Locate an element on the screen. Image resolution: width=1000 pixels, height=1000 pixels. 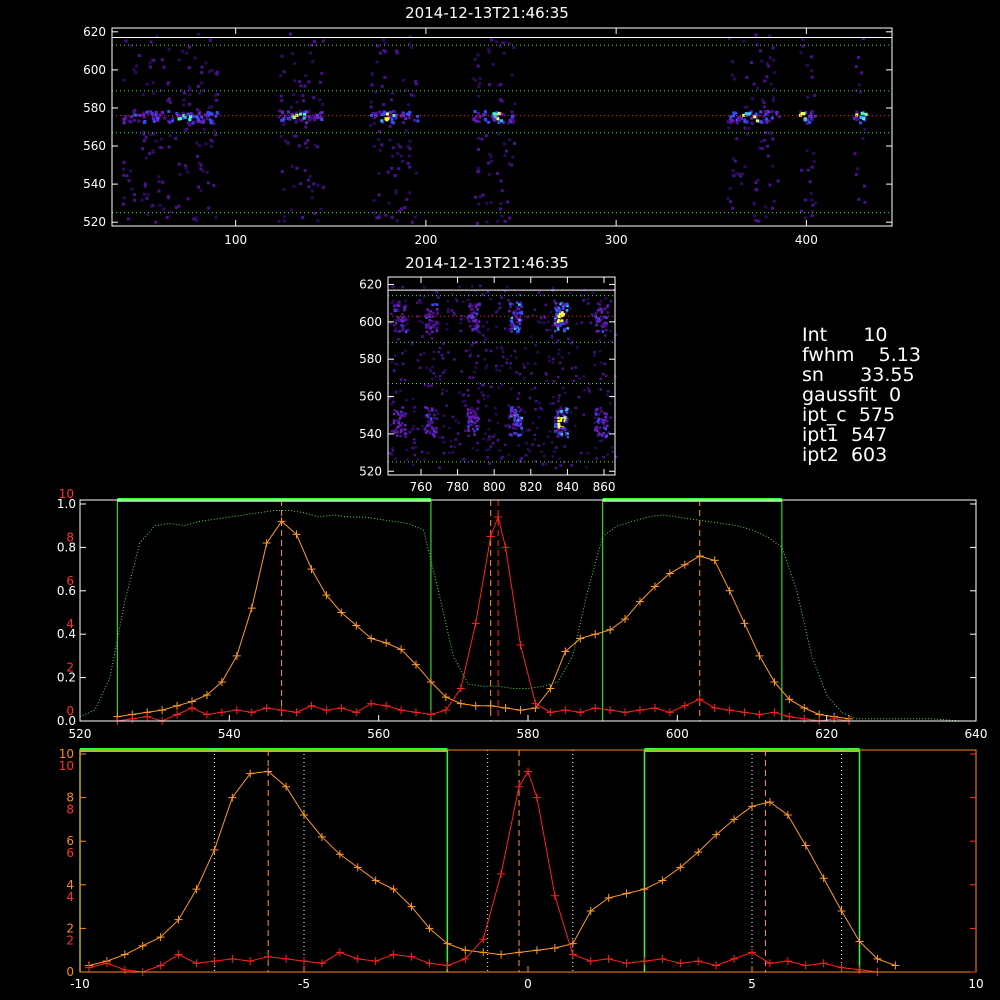
y-tick-label-red: 10 is located at coordinates (66, 766).